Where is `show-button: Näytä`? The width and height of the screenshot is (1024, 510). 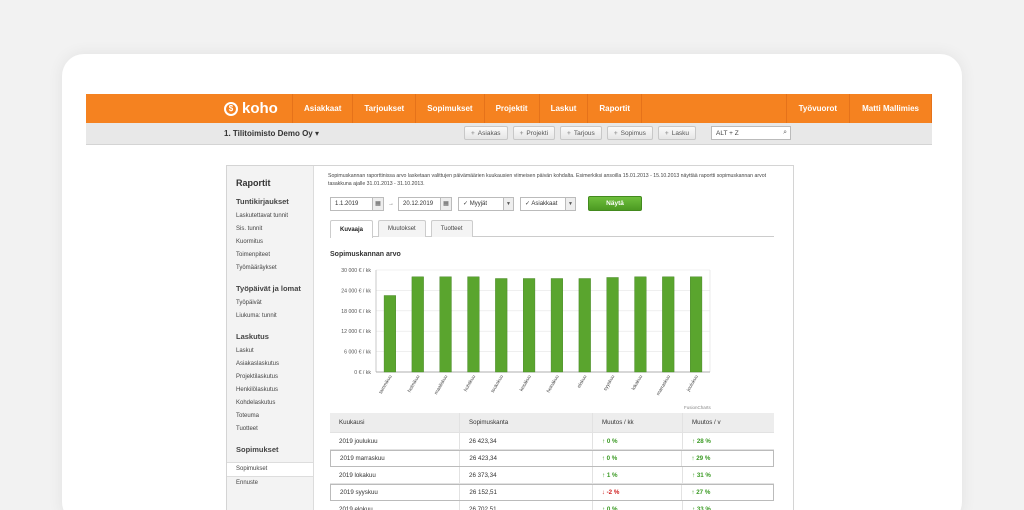 show-button: Näytä is located at coordinates (615, 203).